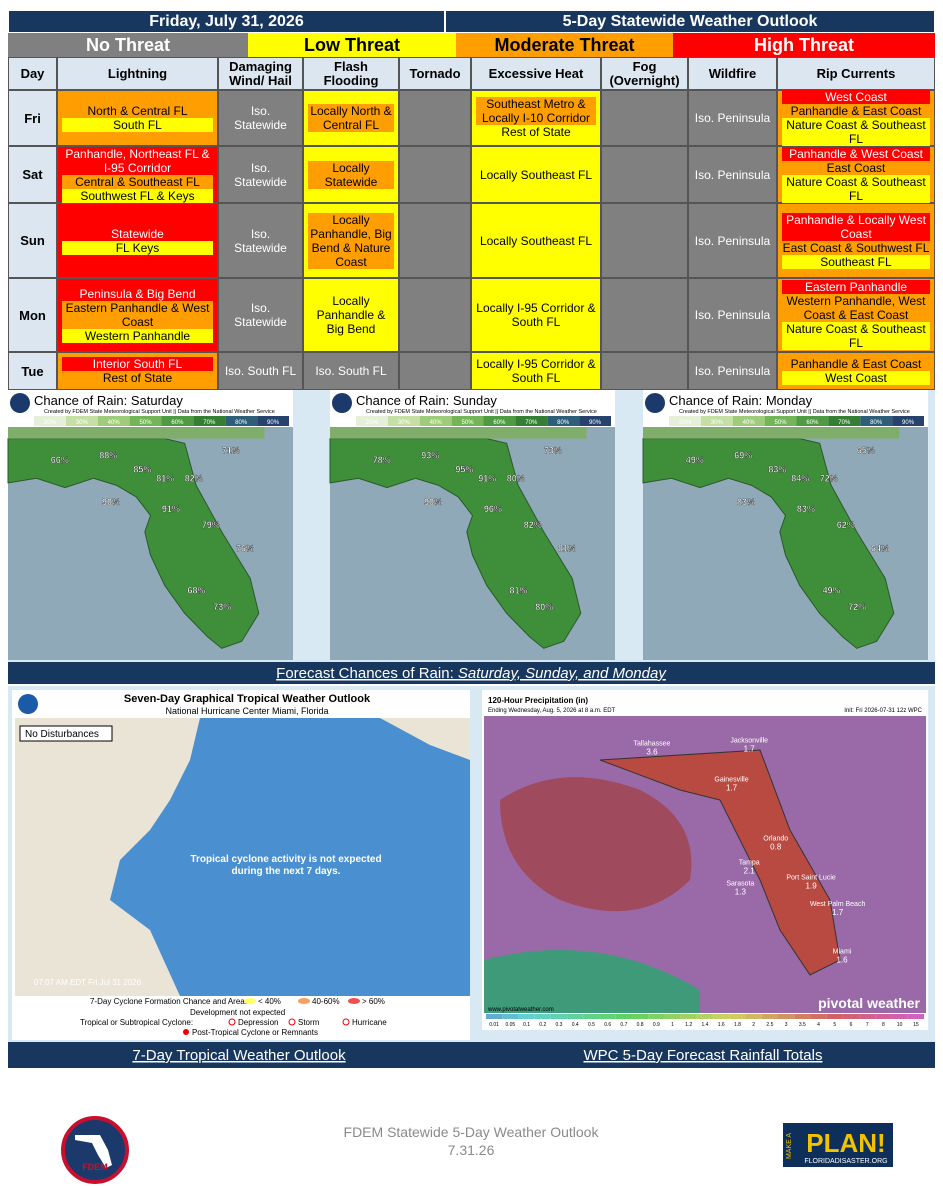  I want to click on map-title: Chance of Rain: Saturday, so click(108, 400).